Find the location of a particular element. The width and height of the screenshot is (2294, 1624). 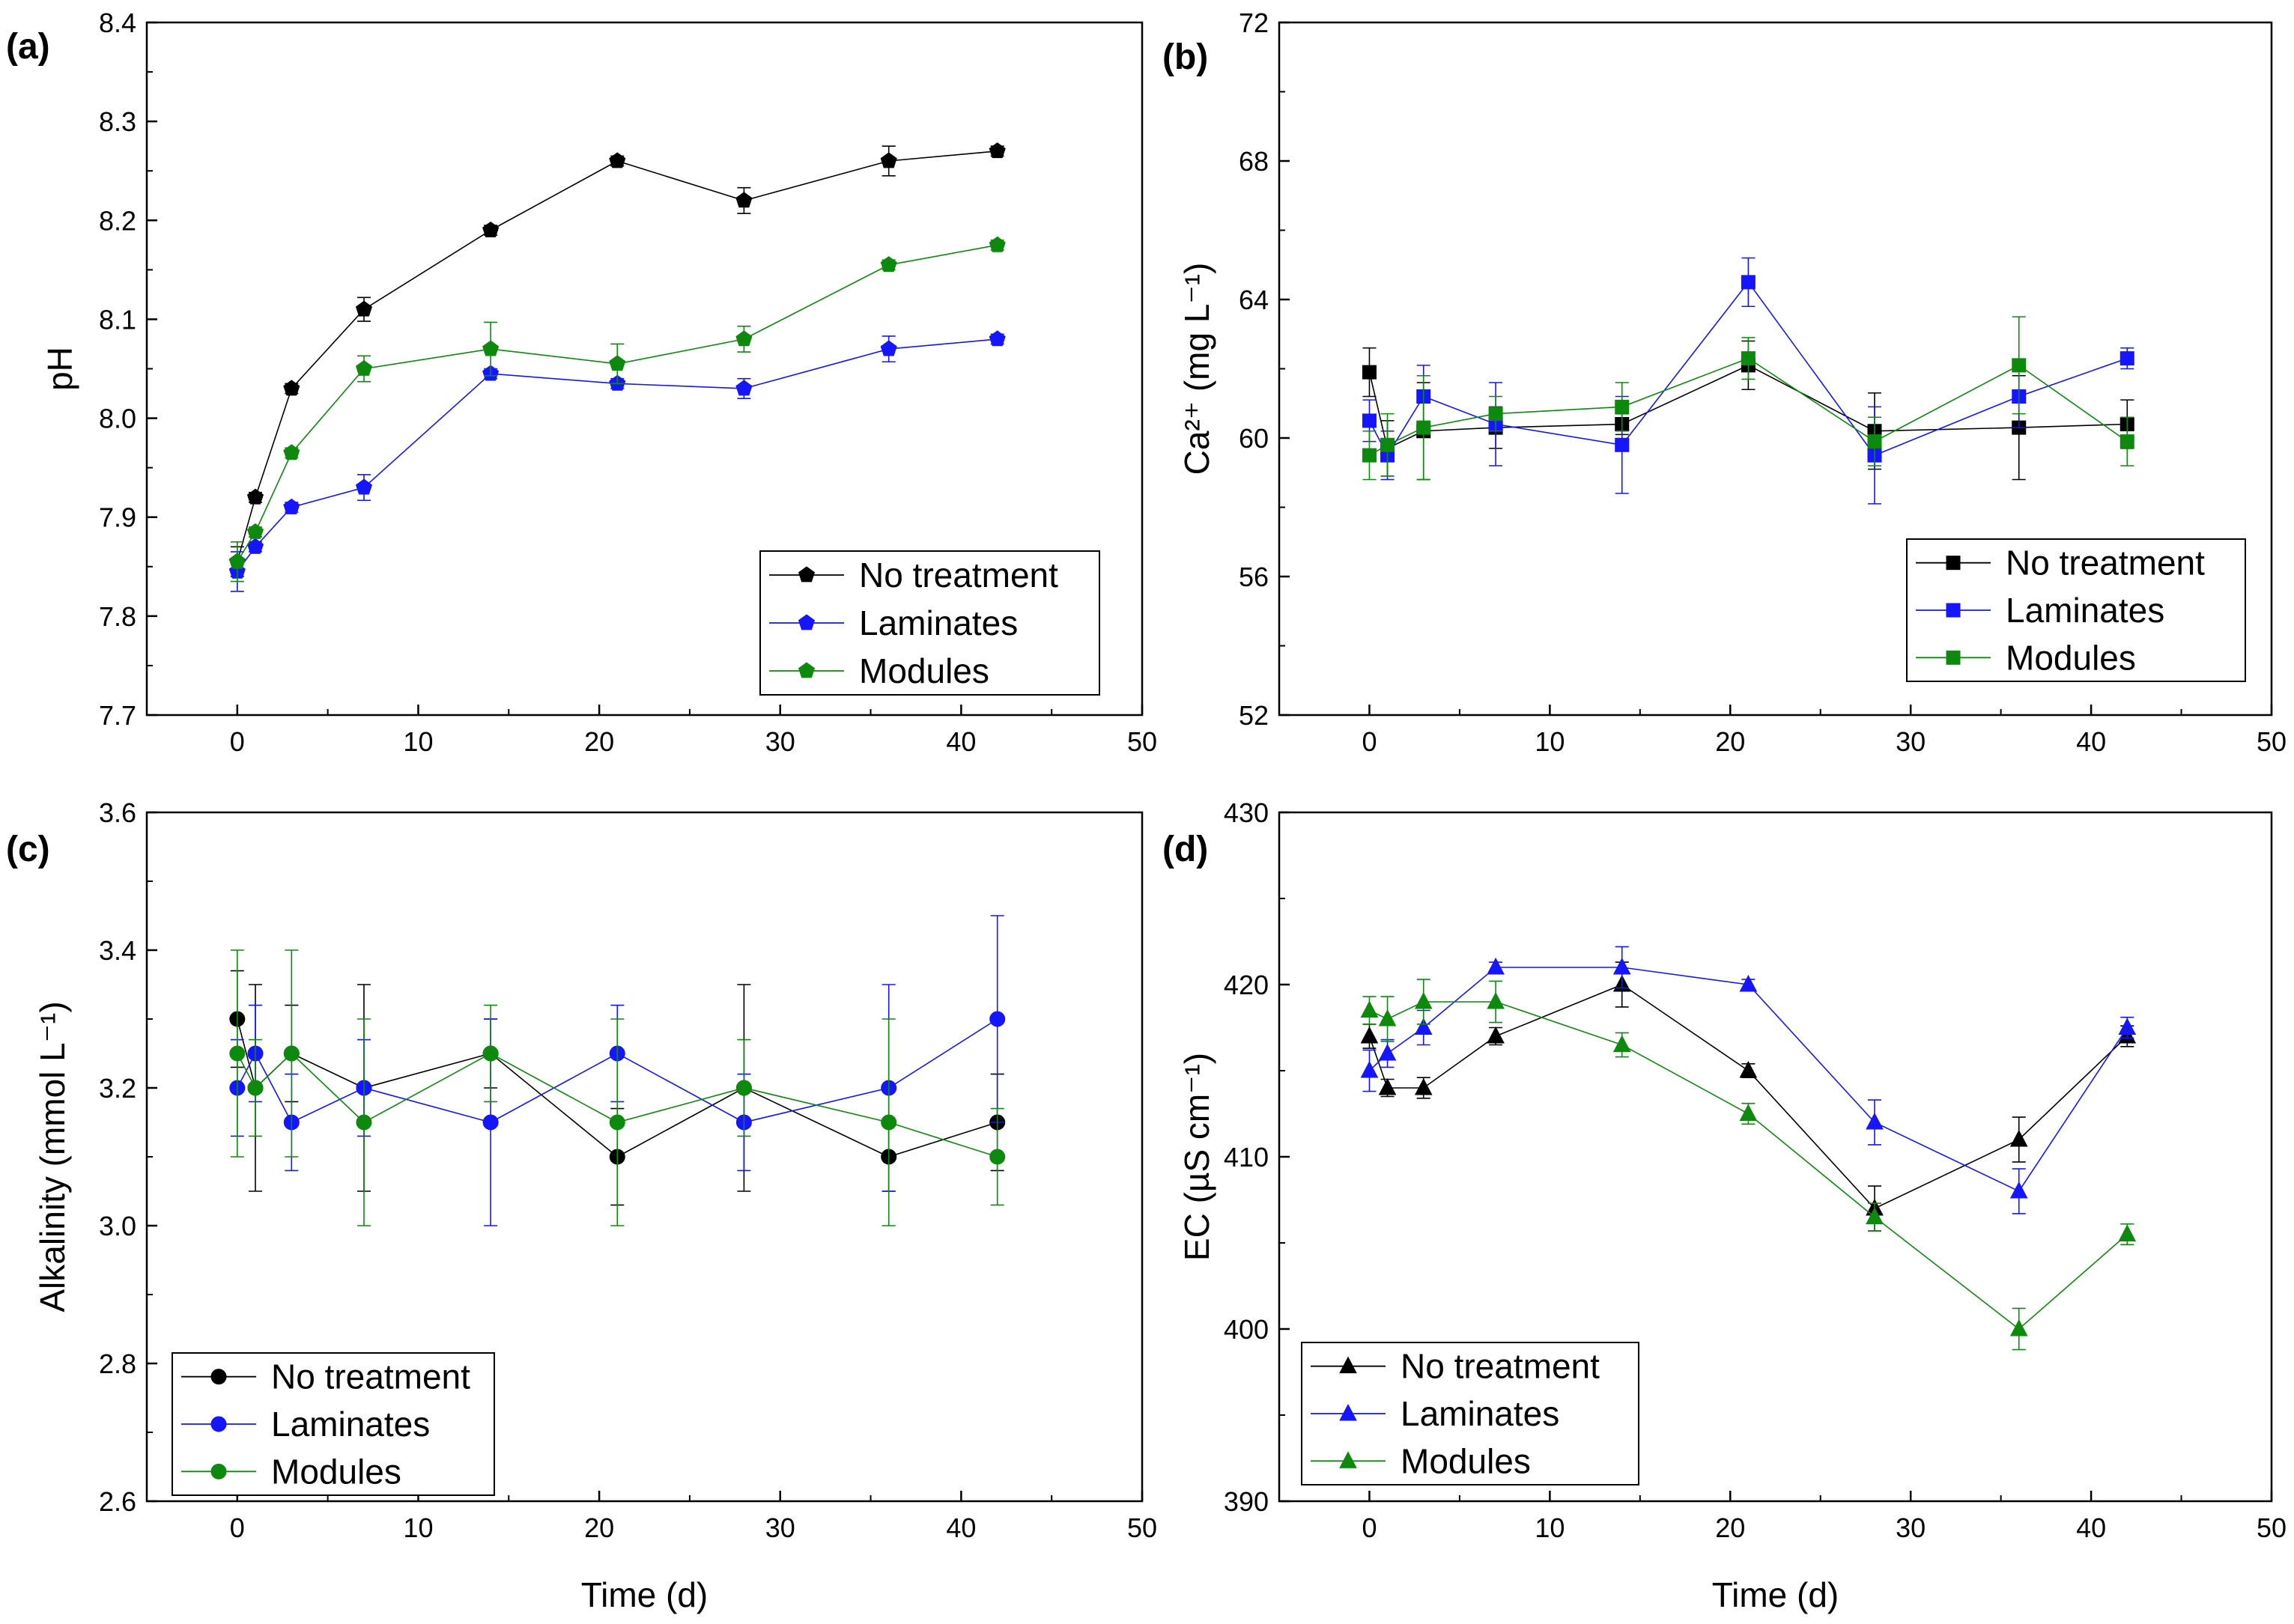

y-tick-label: 2.6 is located at coordinates (117, 1501).